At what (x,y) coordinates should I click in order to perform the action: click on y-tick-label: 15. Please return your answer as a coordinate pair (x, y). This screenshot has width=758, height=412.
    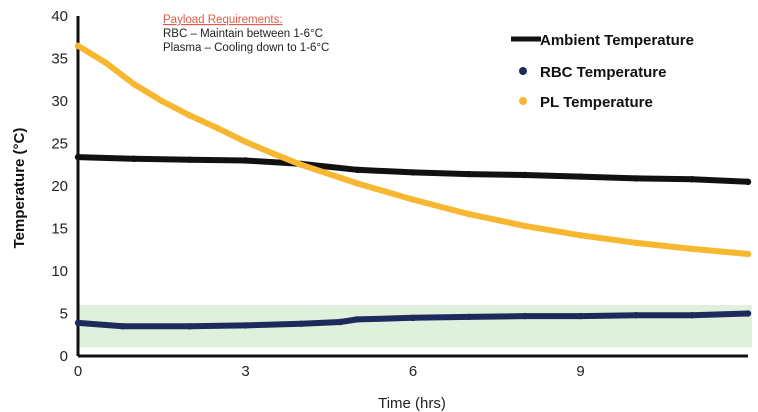
    Looking at the image, I should click on (59, 229).